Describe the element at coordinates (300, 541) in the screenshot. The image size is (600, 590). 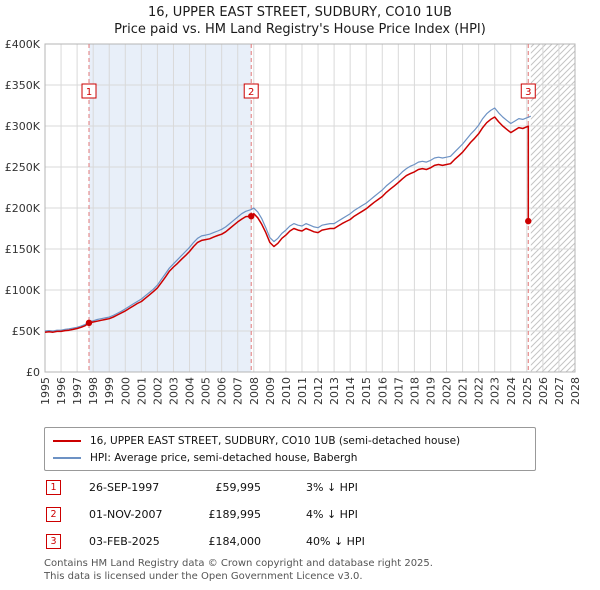
I see `sale-row-3: 3 03-FEB-2025 £184,000 40% ↓ HPI` at that location.